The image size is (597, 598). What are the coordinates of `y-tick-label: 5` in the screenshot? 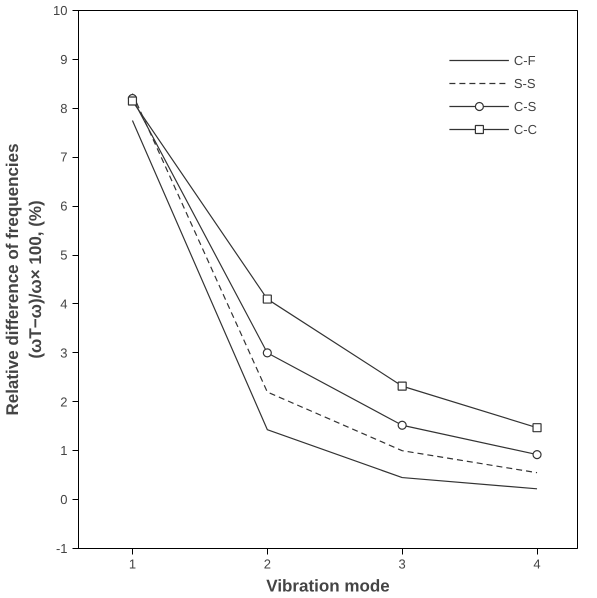 It's located at (64, 255).